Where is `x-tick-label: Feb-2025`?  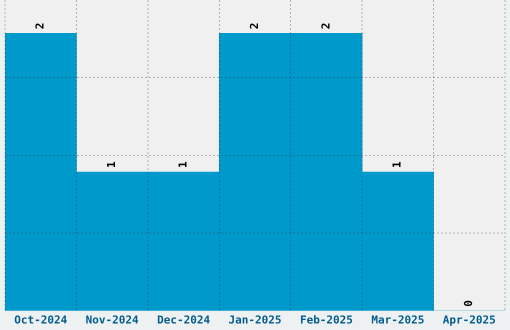 x-tick-label: Feb-2025 is located at coordinates (326, 319).